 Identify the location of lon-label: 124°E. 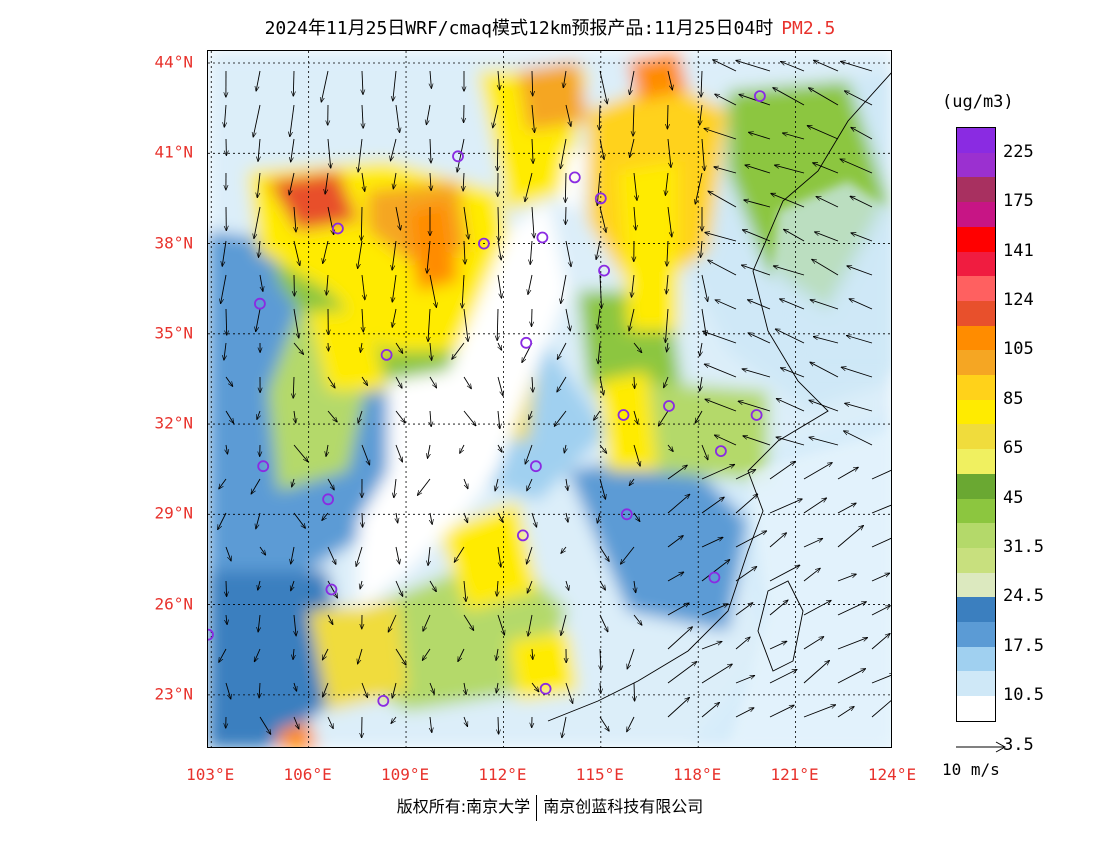
(892, 774).